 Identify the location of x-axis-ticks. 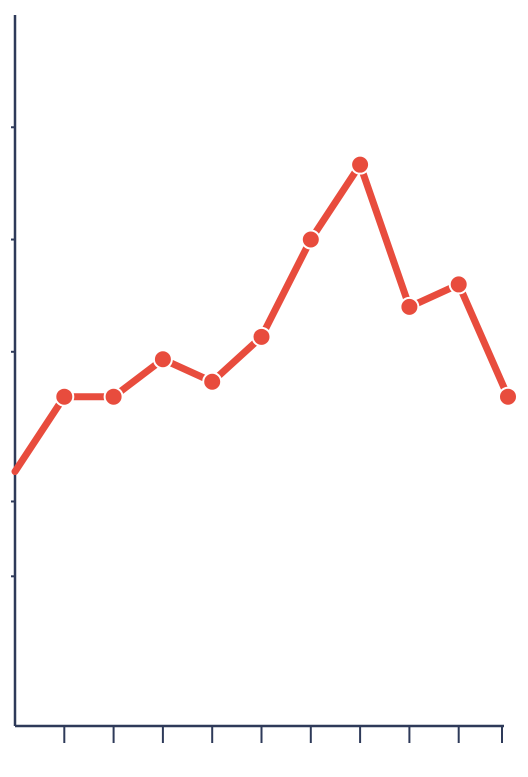
(283, 734).